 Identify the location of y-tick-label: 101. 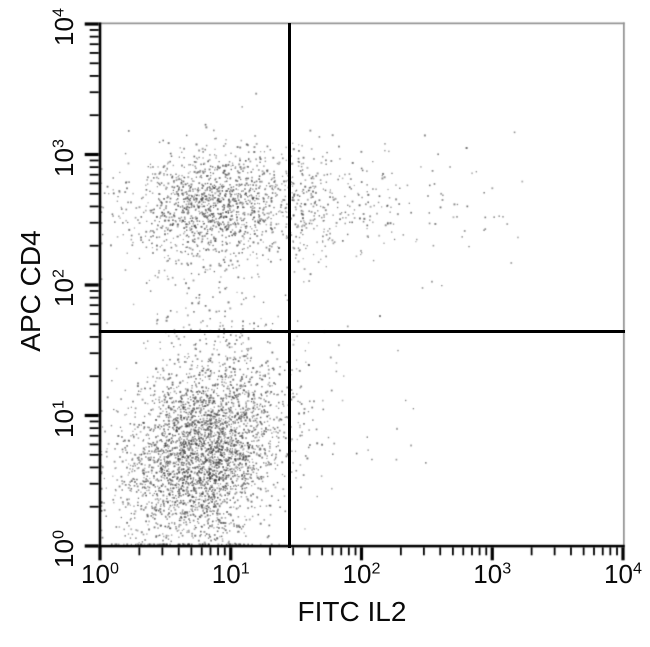
(64, 418).